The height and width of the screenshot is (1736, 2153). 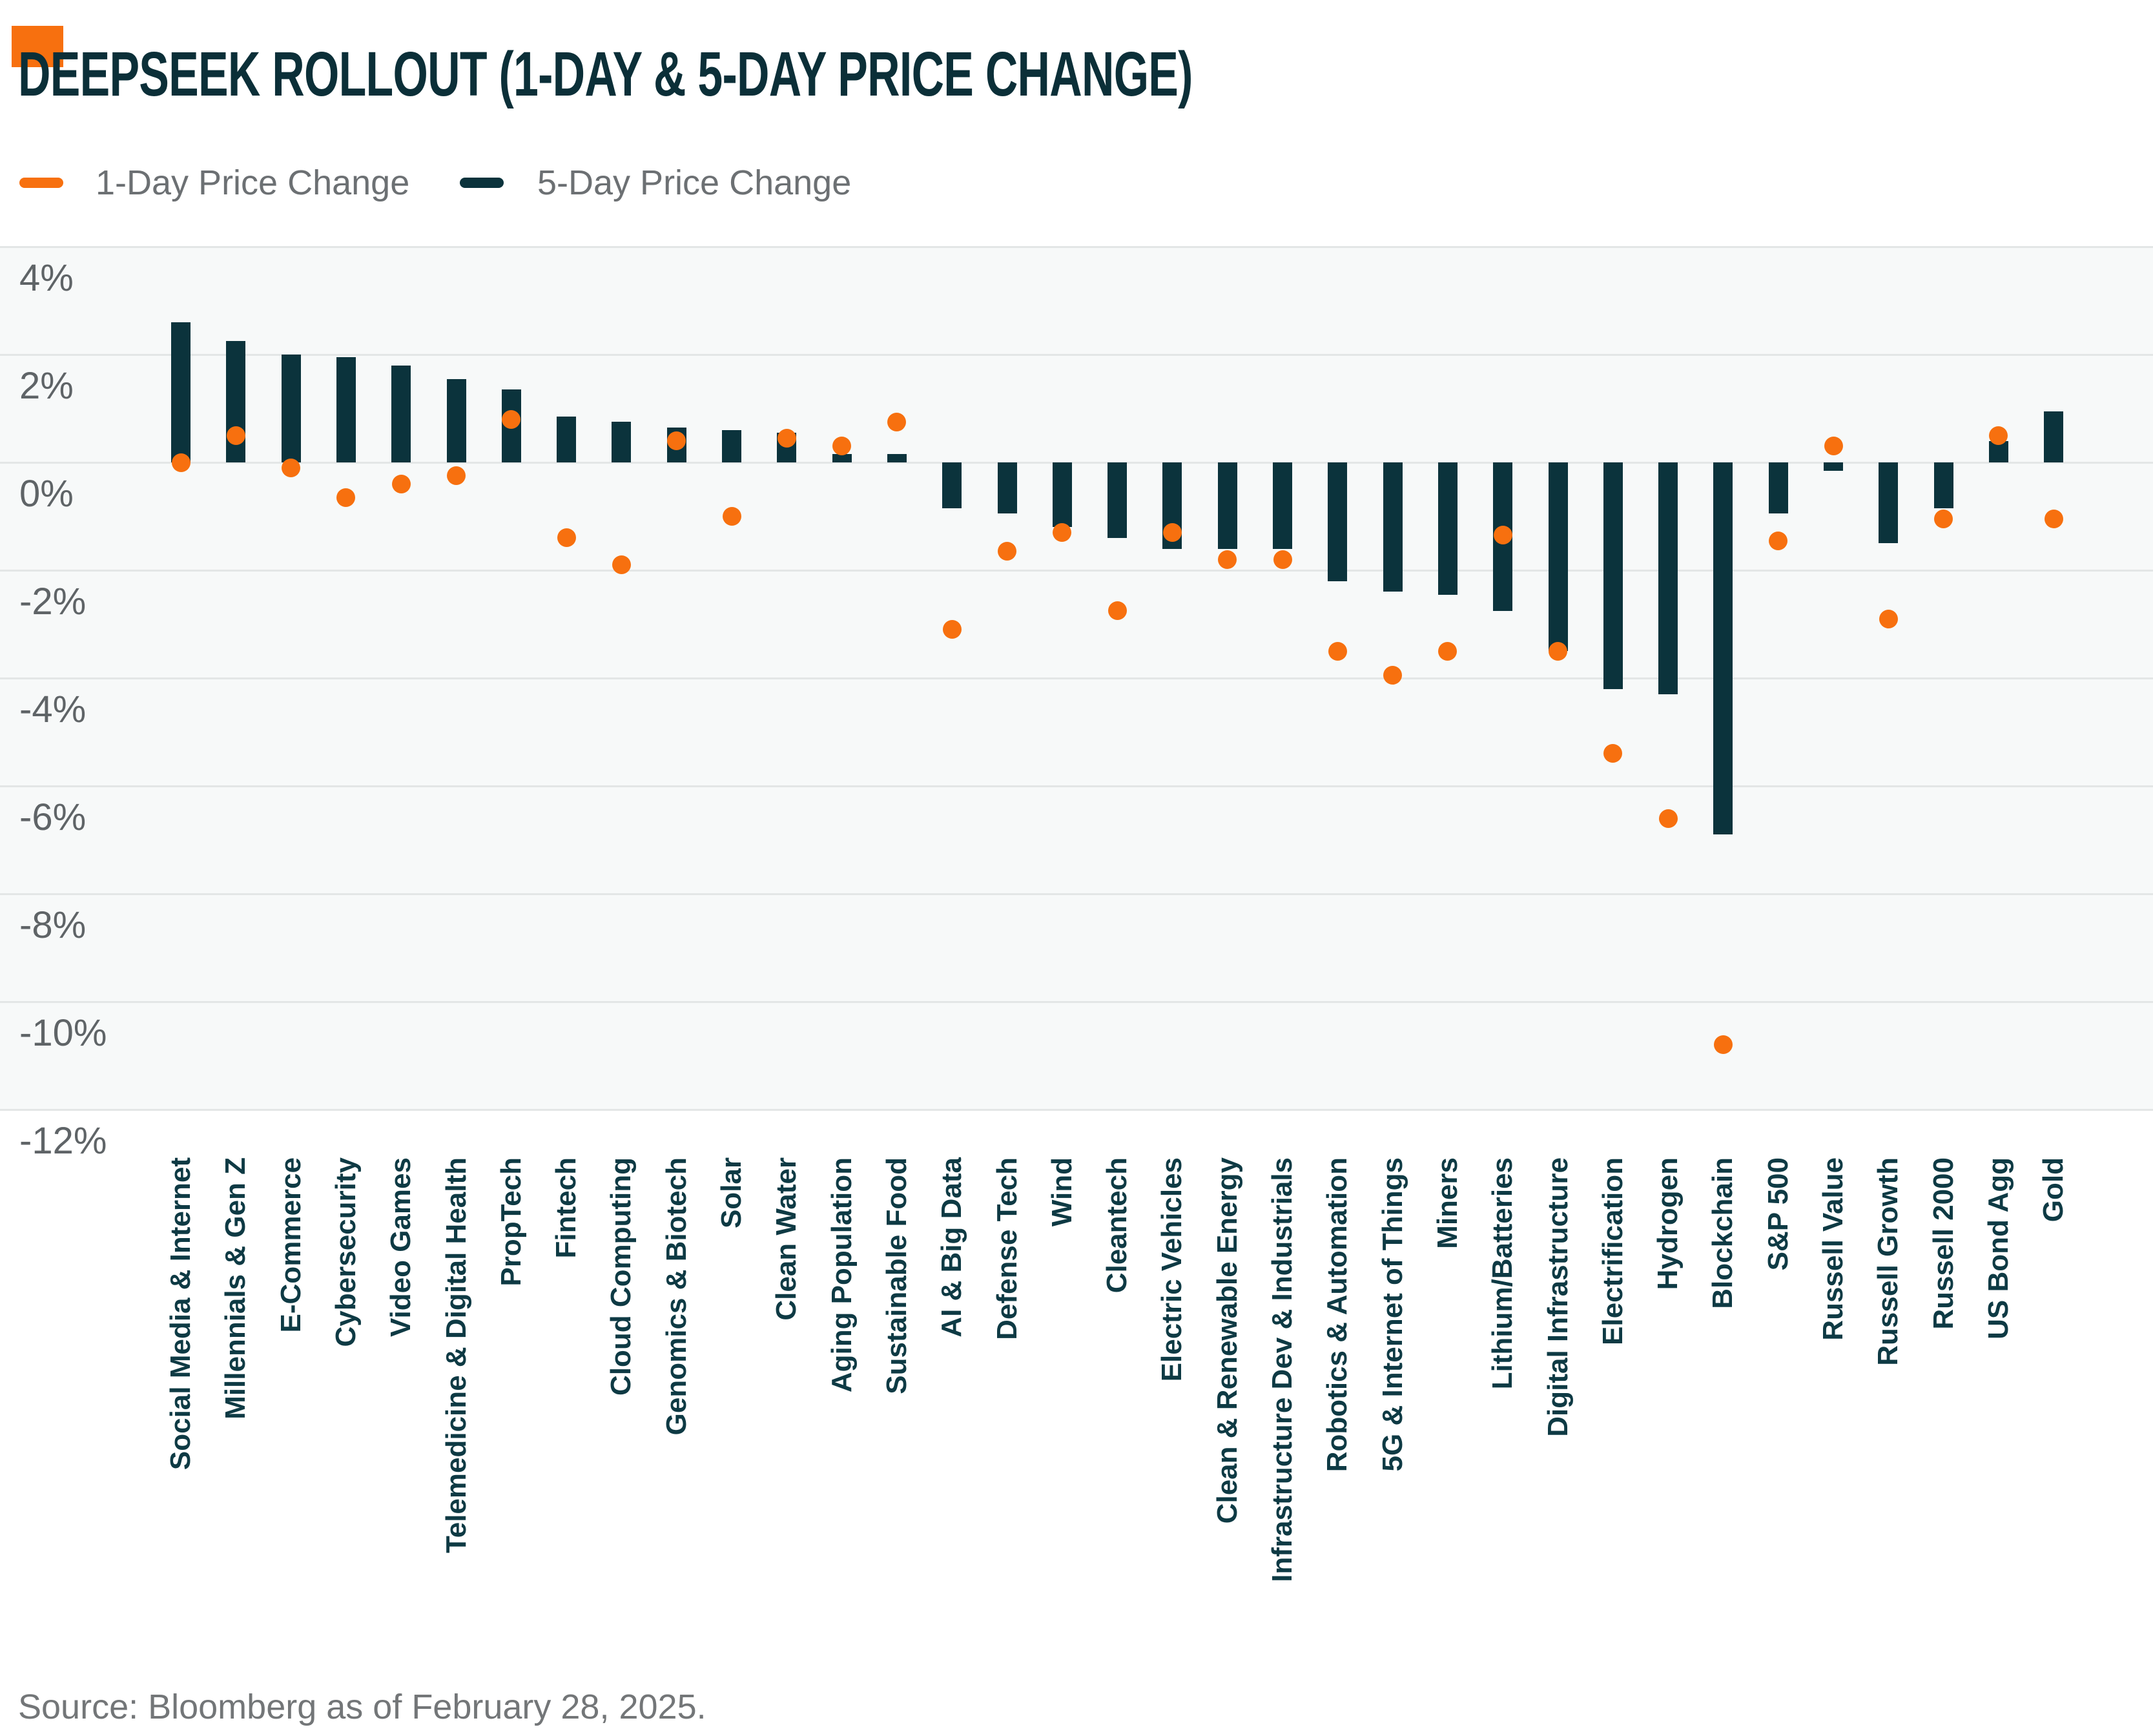 What do you see at coordinates (47, 494) in the screenshot?
I see `y-axis-tick-label: 0%` at bounding box center [47, 494].